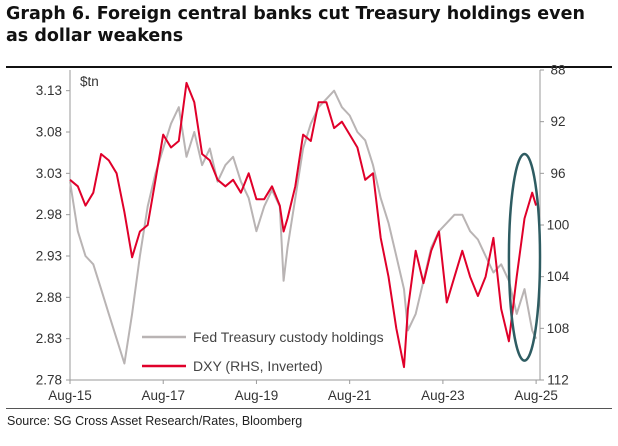 The image size is (618, 446). I want to click on x-axis-tick-label: Aug-21, so click(350, 395).